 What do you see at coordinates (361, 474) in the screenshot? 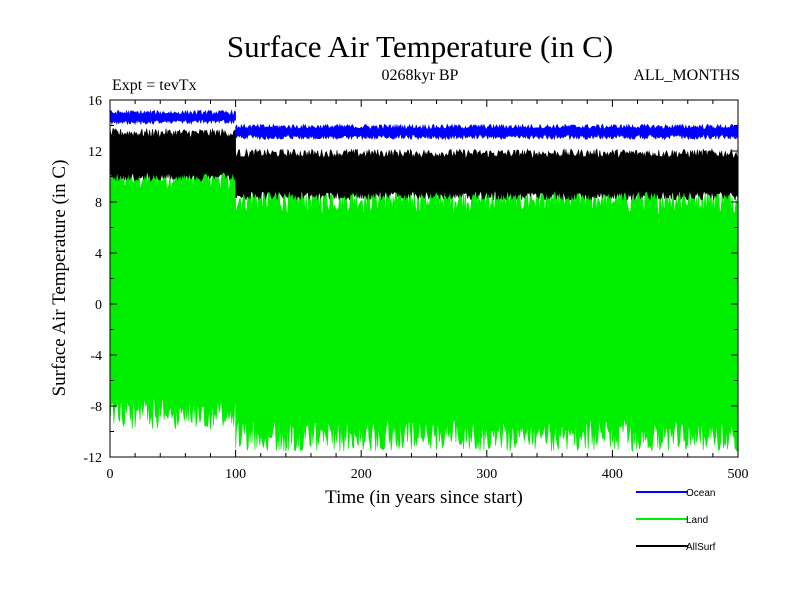
I see `x-tick-label: 200` at bounding box center [361, 474].